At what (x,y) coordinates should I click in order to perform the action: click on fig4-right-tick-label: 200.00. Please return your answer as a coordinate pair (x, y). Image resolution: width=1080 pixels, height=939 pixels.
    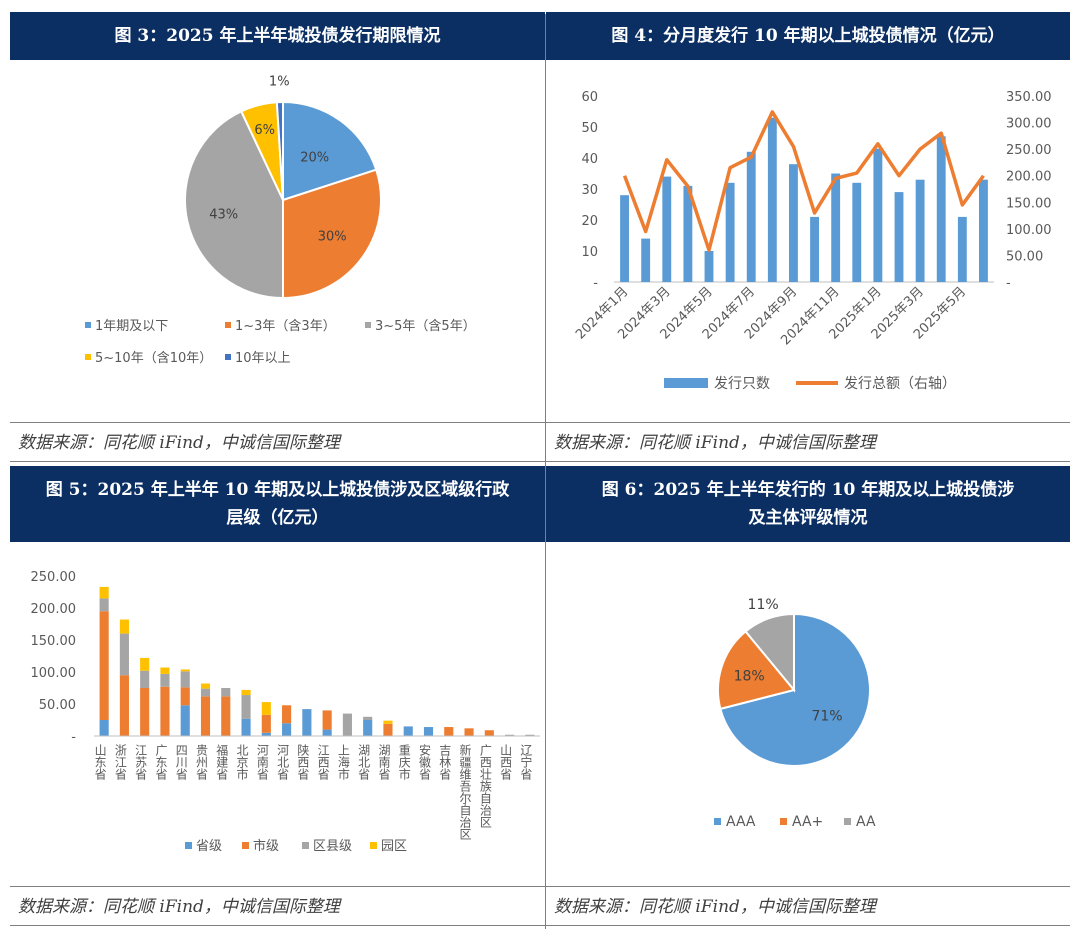
    Looking at the image, I should click on (1029, 177).